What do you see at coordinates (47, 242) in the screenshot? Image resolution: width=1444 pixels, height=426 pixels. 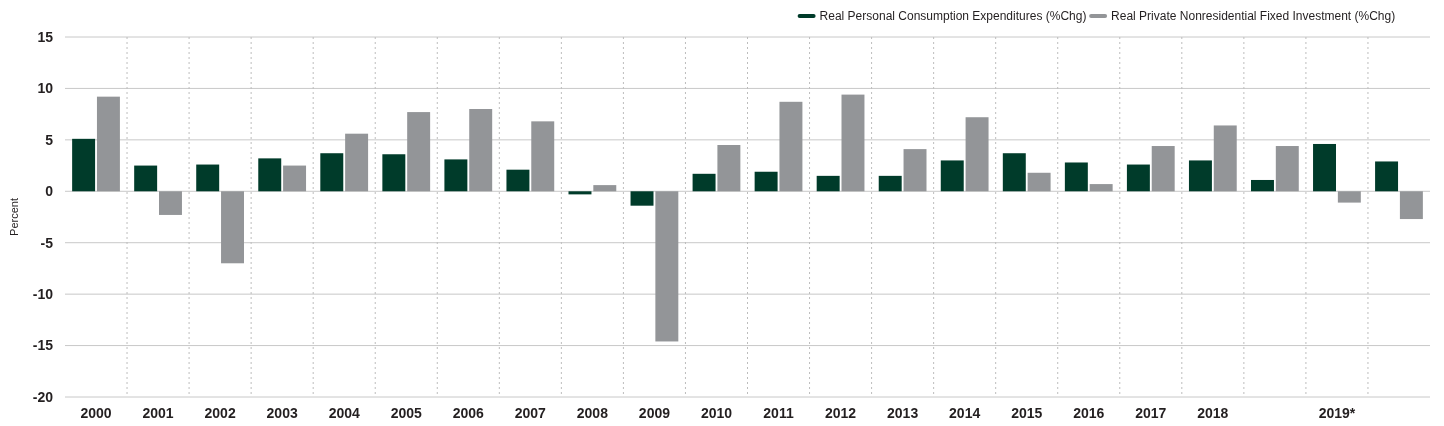 I see `y-tick-label: -5` at bounding box center [47, 242].